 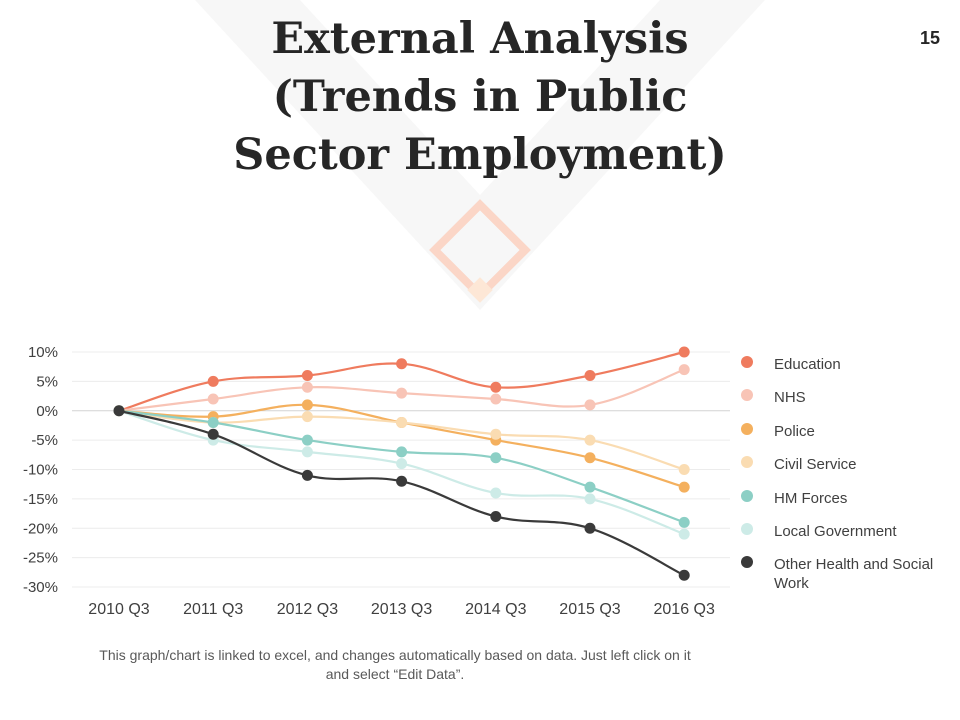 What do you see at coordinates (684, 609) in the screenshot?
I see `x-category-label: 2016 Q3` at bounding box center [684, 609].